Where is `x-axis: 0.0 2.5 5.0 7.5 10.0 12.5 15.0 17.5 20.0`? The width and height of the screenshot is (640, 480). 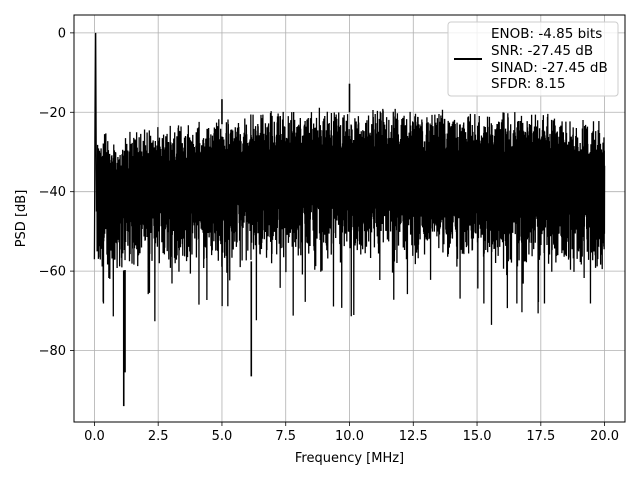
x-axis: 0.0 2.5 5.0 7.5 10.0 12.5 15.0 17.5 20.0 is located at coordinates (351, 433).